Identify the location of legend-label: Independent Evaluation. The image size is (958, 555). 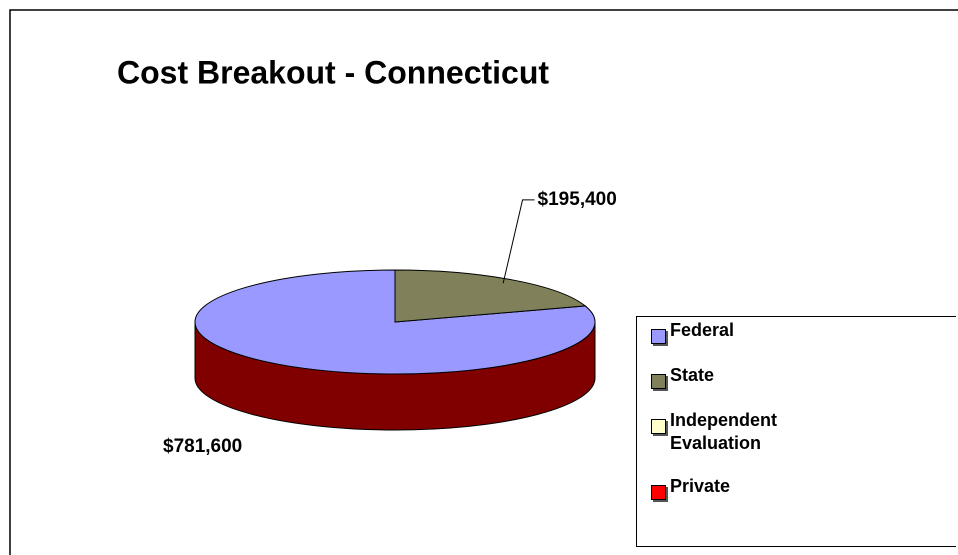
(723, 431).